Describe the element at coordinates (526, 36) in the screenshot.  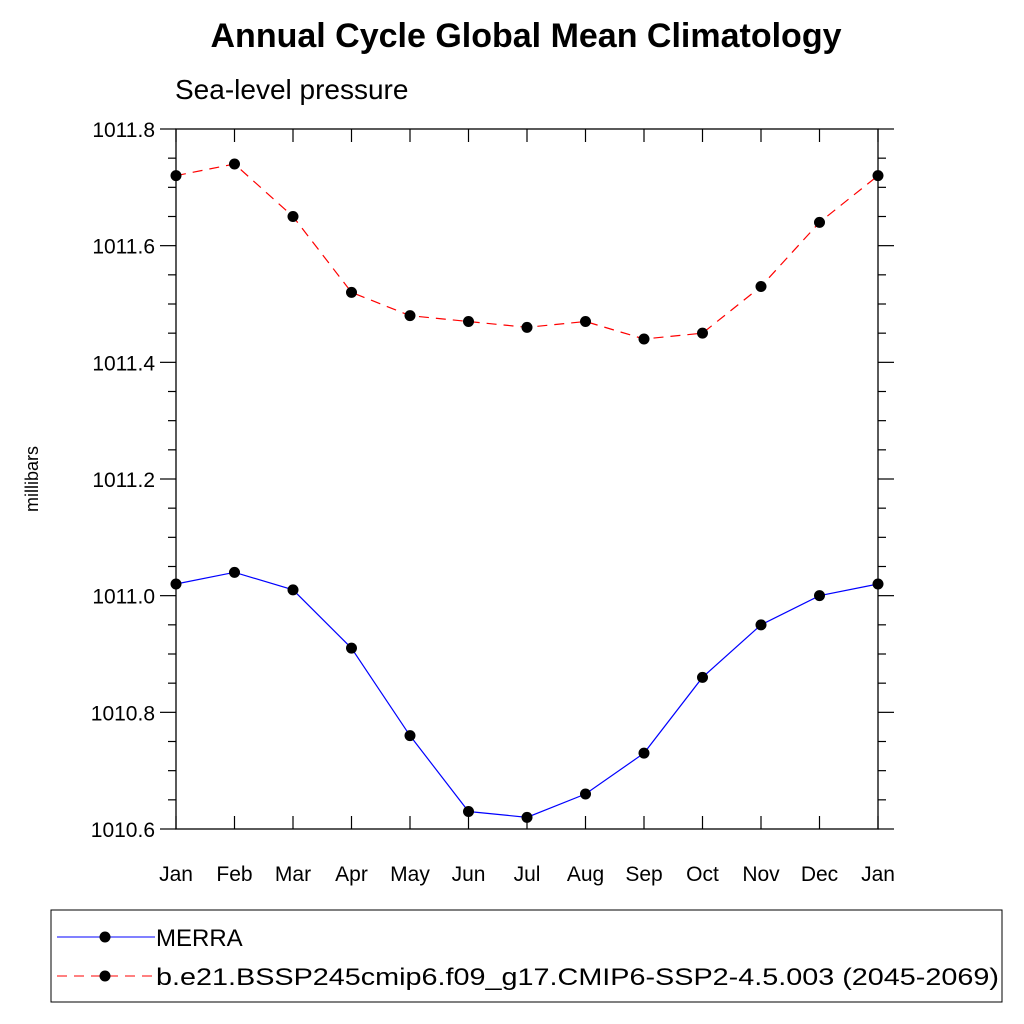
I see `chart-title: Annual Cycle Global Mean Climatology` at that location.